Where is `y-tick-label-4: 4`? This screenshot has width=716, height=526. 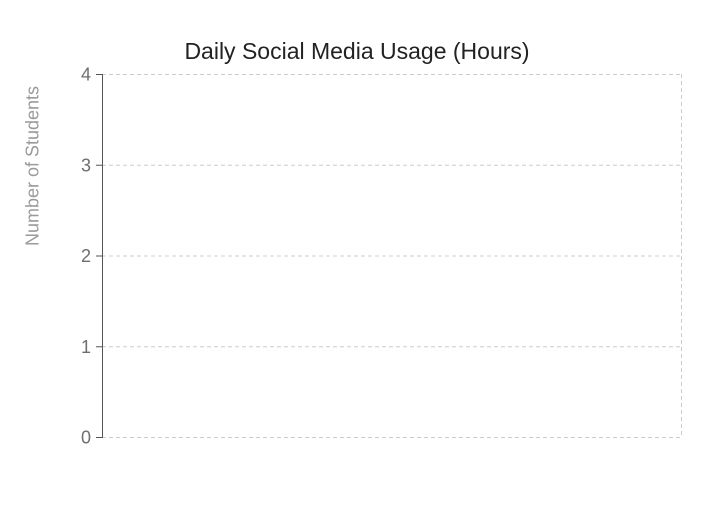 y-tick-label-4: 4 is located at coordinates (86, 75).